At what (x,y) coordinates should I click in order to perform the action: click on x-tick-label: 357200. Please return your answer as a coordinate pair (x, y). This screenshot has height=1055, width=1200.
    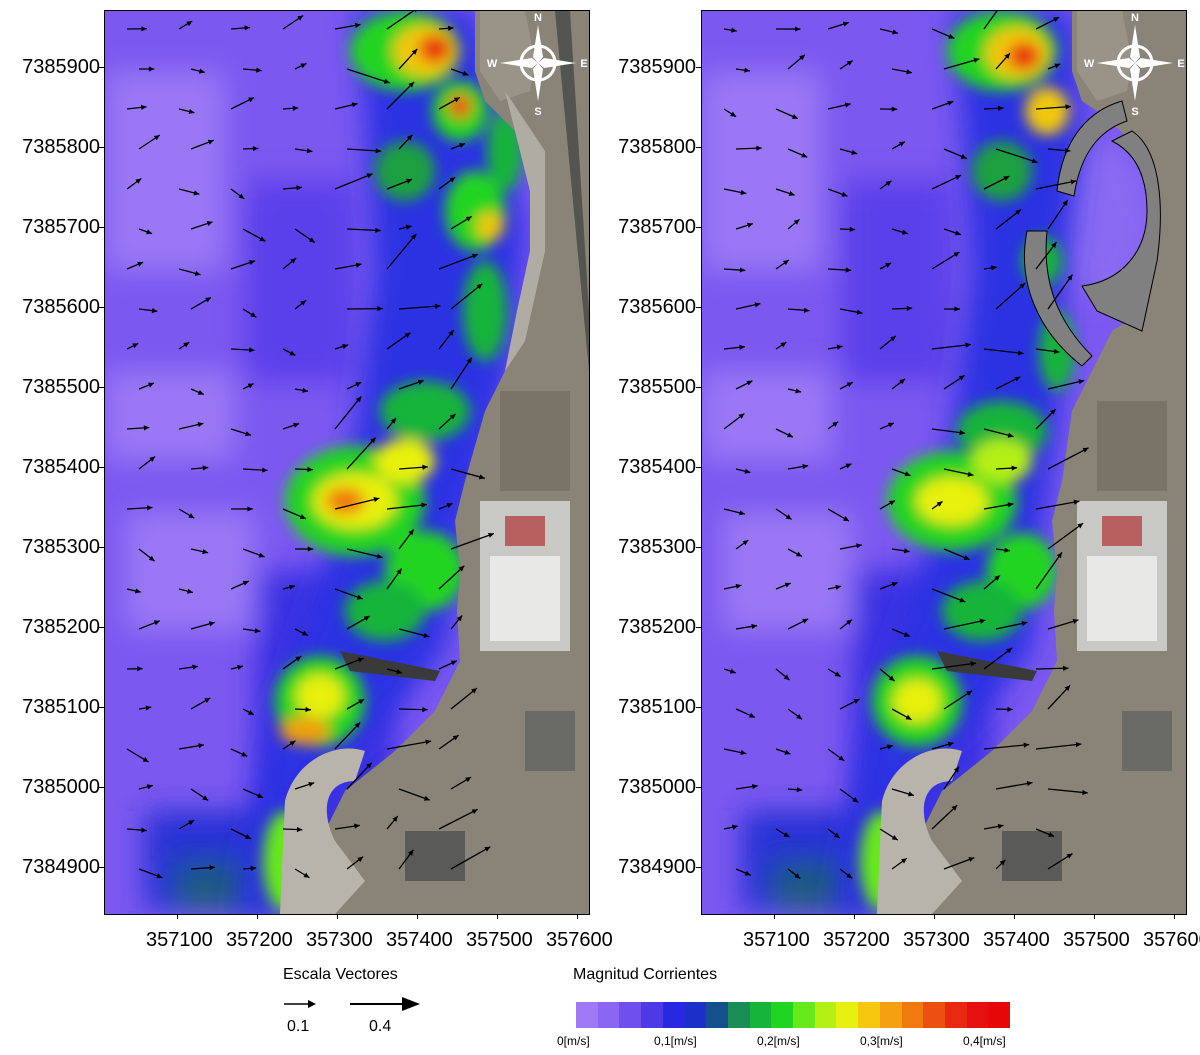
    Looking at the image, I should click on (259, 940).